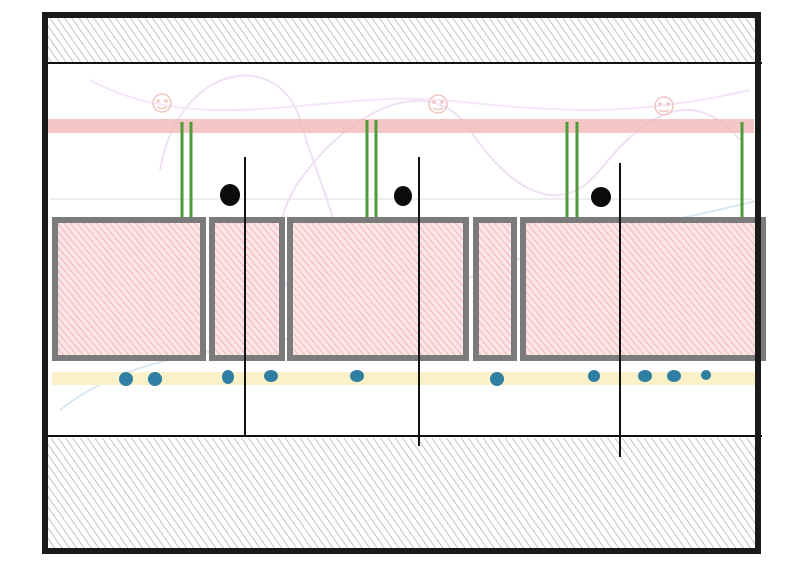 The width and height of the screenshot is (800, 564). What do you see at coordinates (415, 378) in the screenshot?
I see `blue-dots` at bounding box center [415, 378].